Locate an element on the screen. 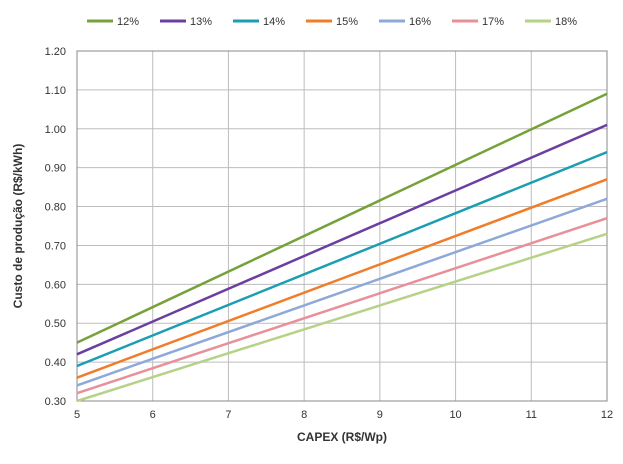 Image resolution: width=623 pixels, height=464 pixels. x-tick-label: 6 is located at coordinates (153, 415).